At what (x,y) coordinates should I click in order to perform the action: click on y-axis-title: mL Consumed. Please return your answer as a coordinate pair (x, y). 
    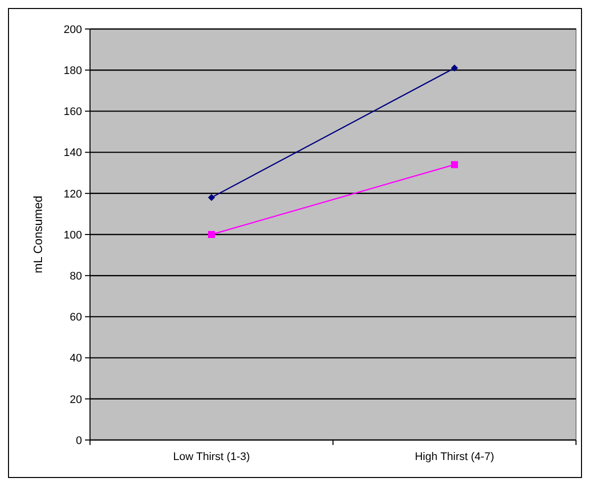
    Looking at the image, I should click on (38, 235).